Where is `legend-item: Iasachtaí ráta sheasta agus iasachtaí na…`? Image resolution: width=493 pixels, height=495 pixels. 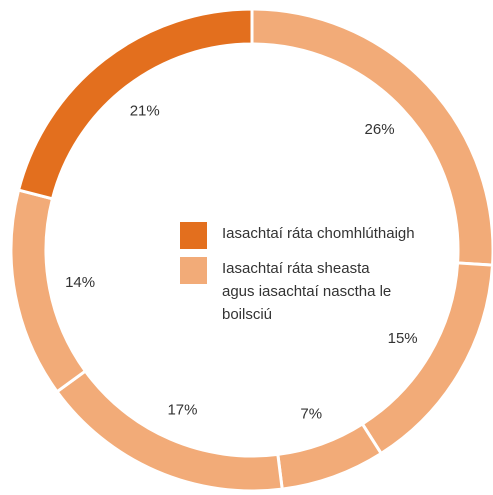
legend-item: Iasachtaí ráta sheasta agus iasachtaí na… is located at coordinates (336, 291).